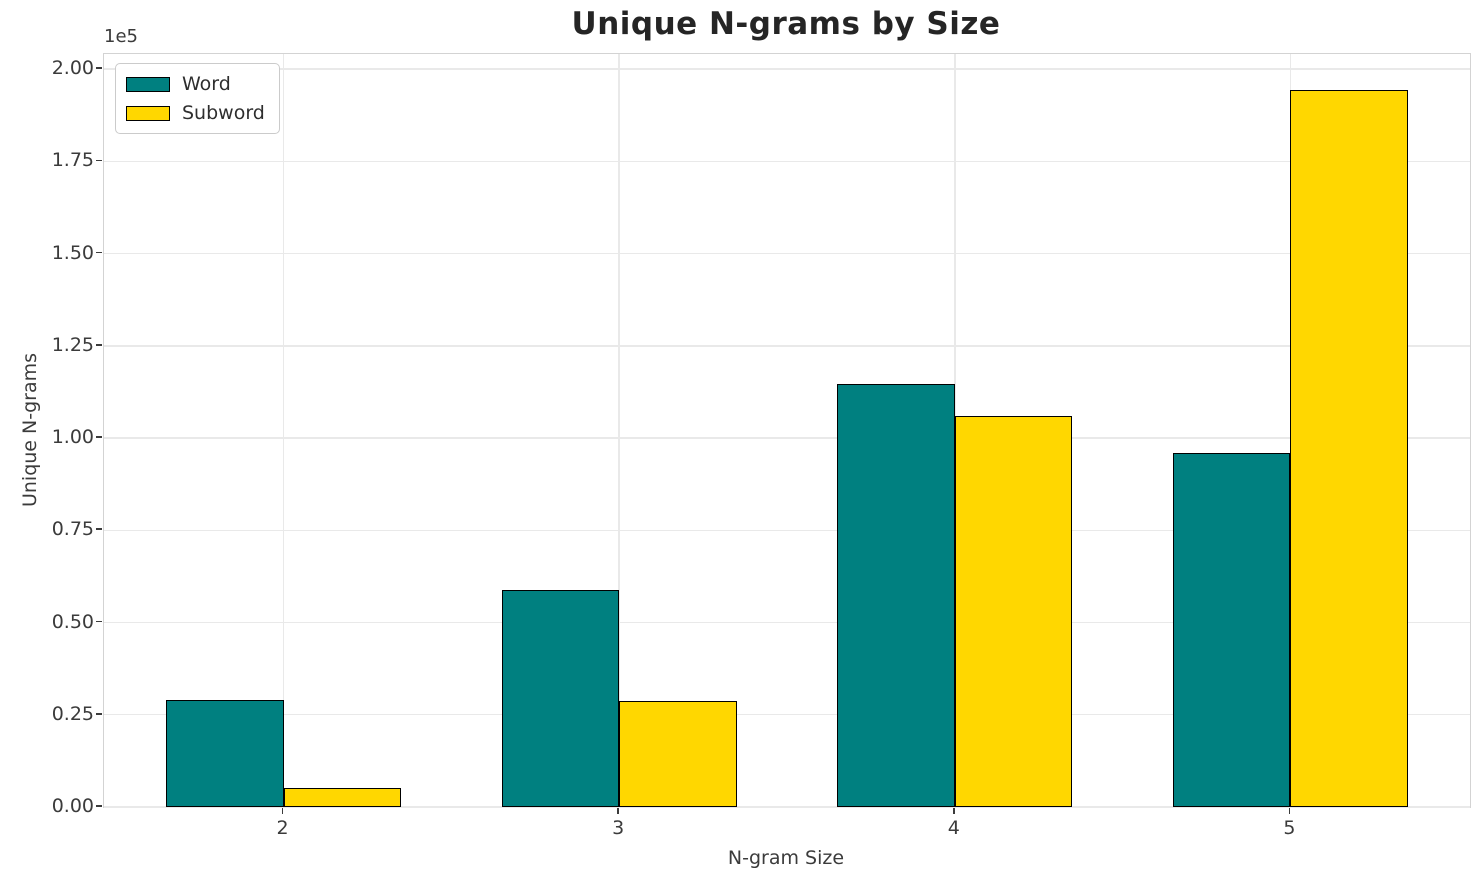  Describe the element at coordinates (72, 160) in the screenshot. I see `y-tick-label: 1.75` at that location.